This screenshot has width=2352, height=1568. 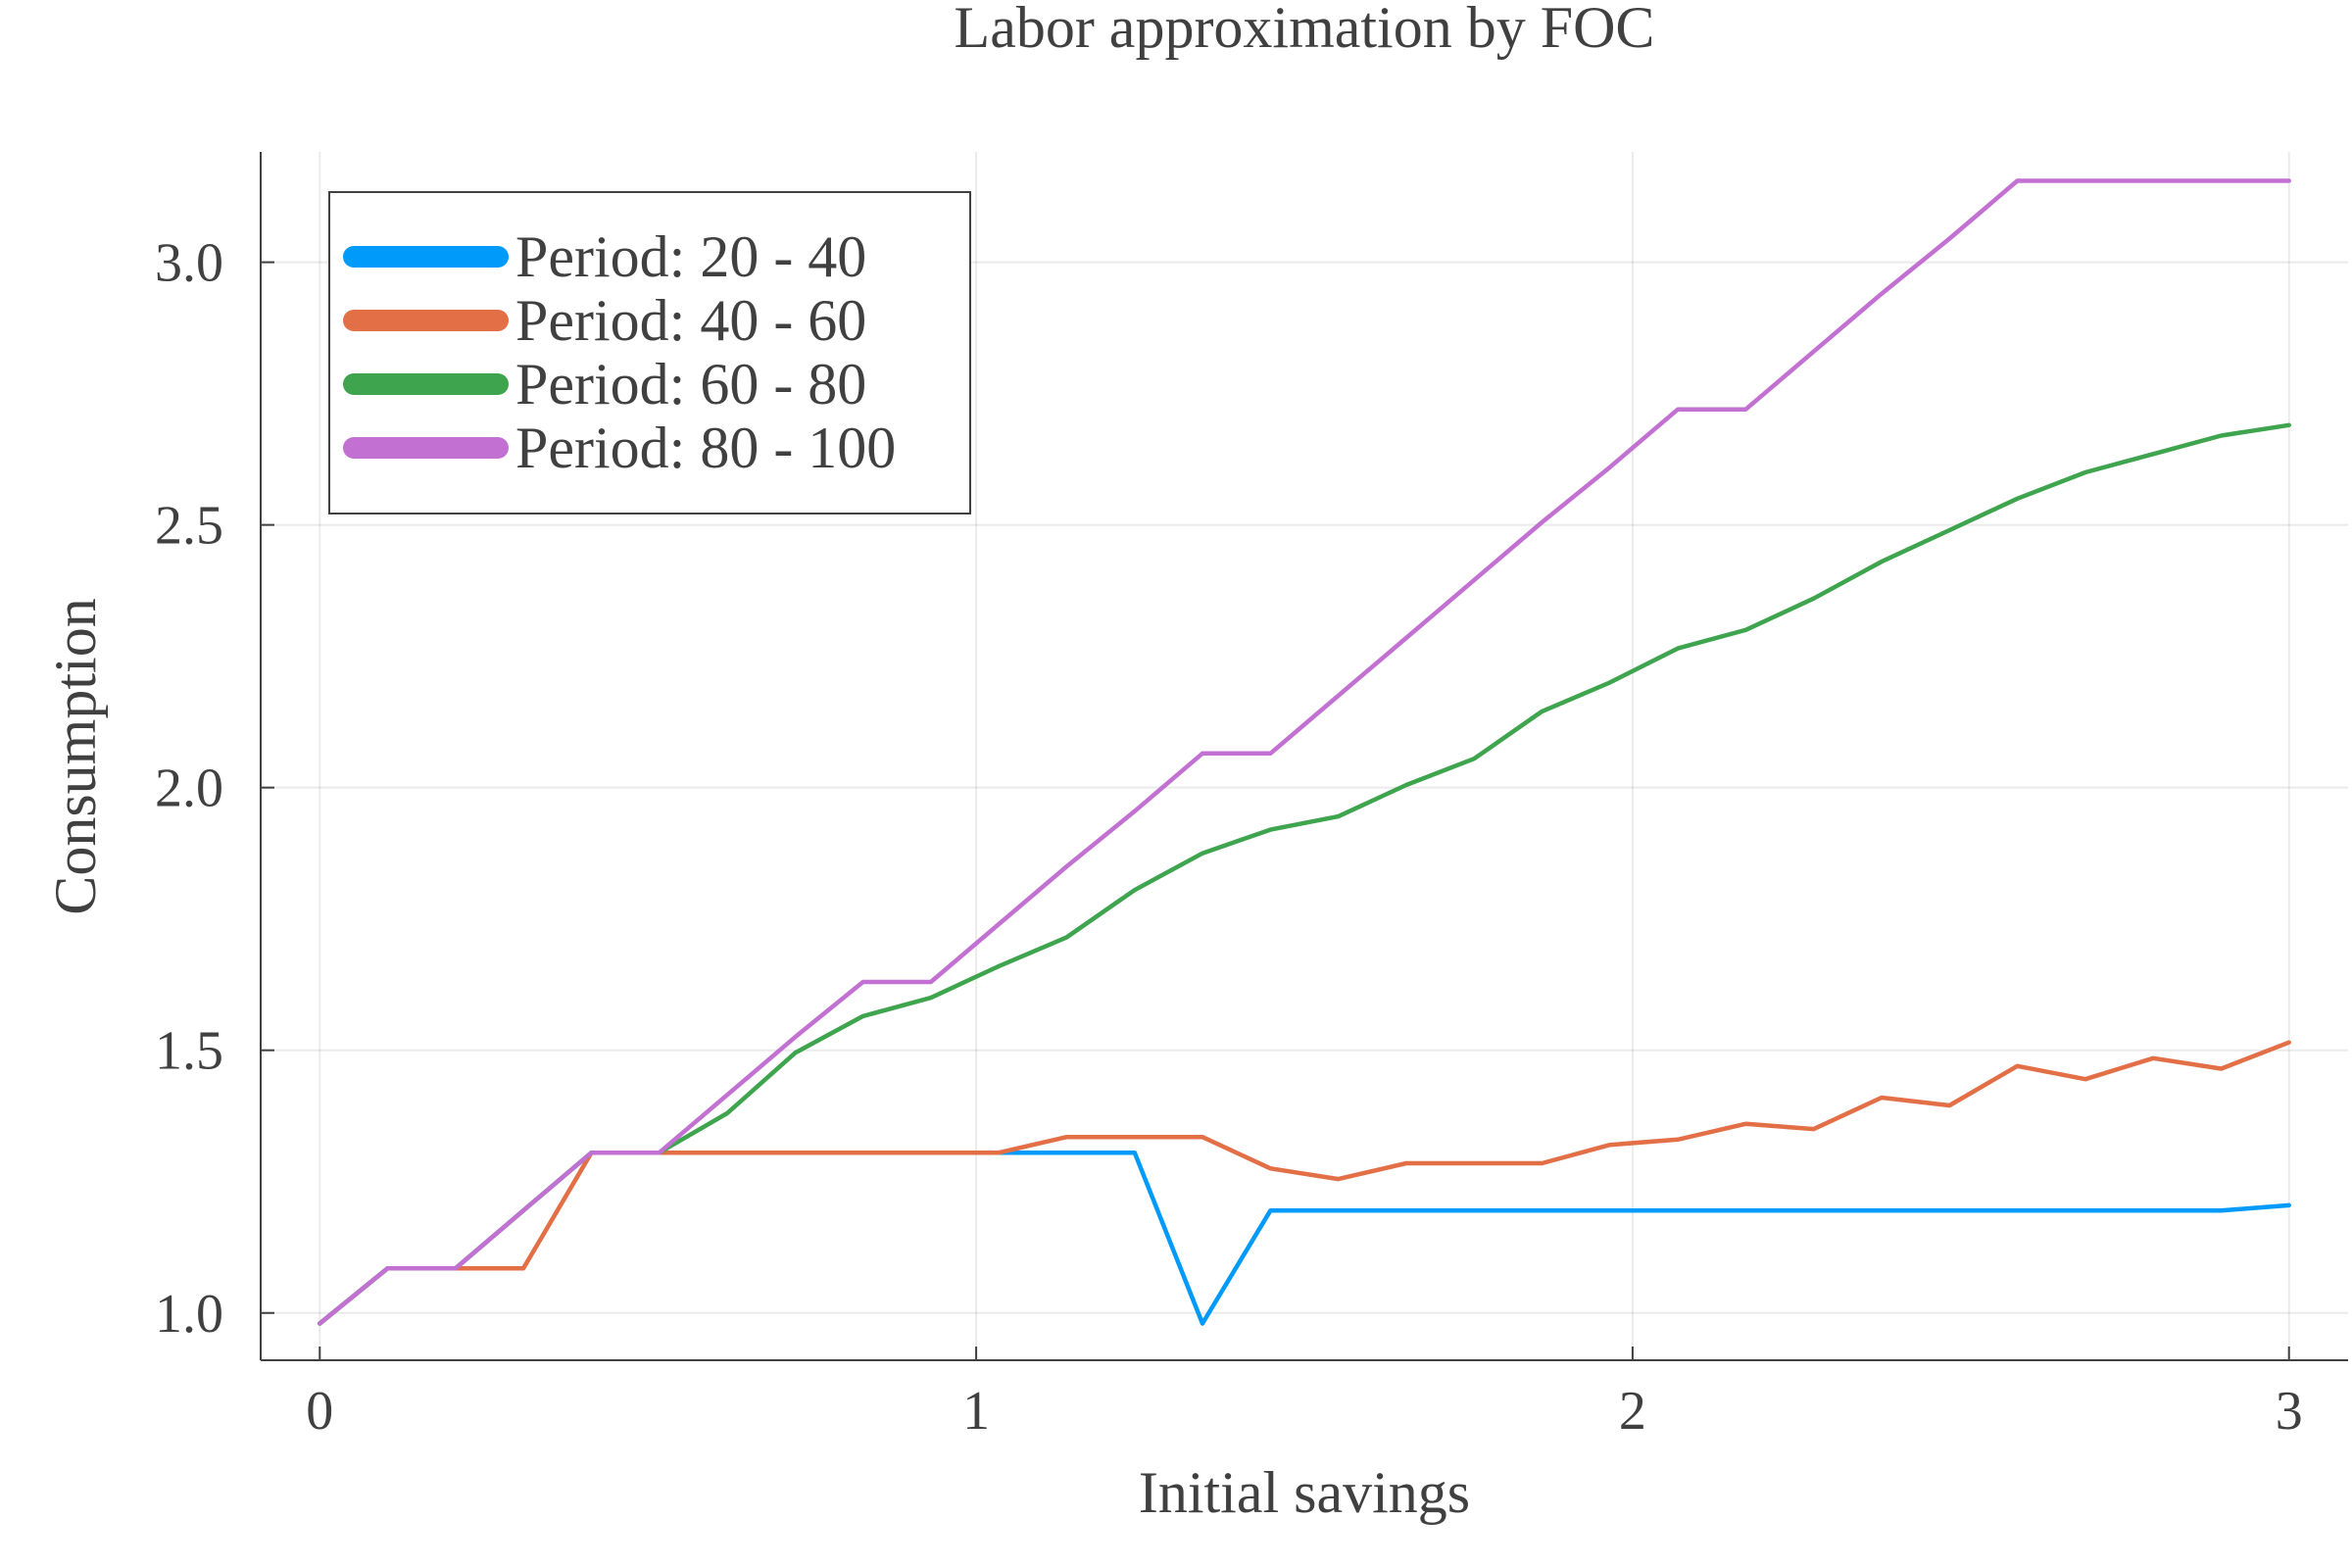 What do you see at coordinates (1632, 1411) in the screenshot?
I see `x-tick-label: 2` at bounding box center [1632, 1411].